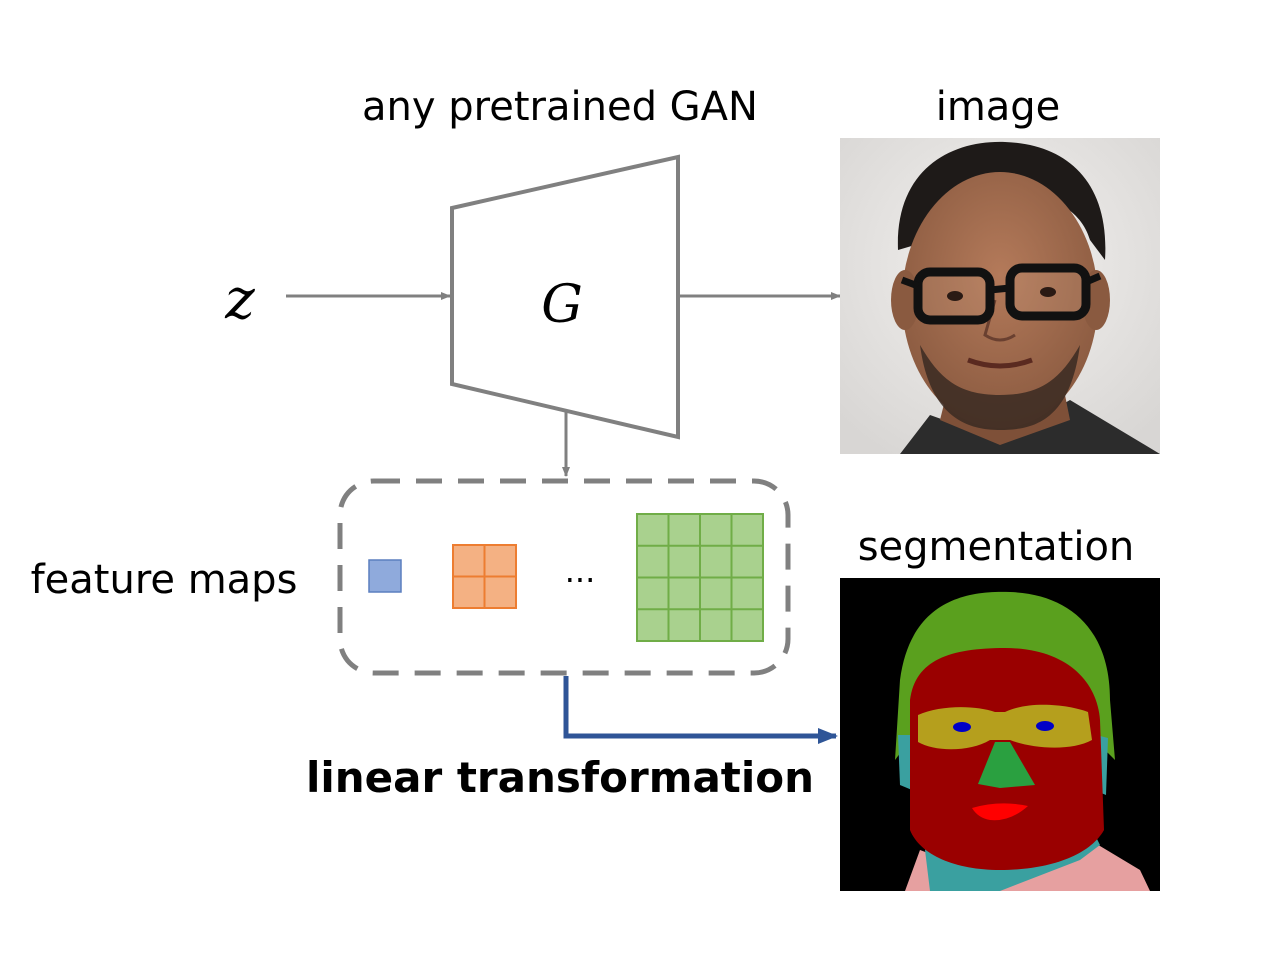  What do you see at coordinates (239, 299) in the screenshot?
I see `latent-z-label: z` at bounding box center [239, 299].